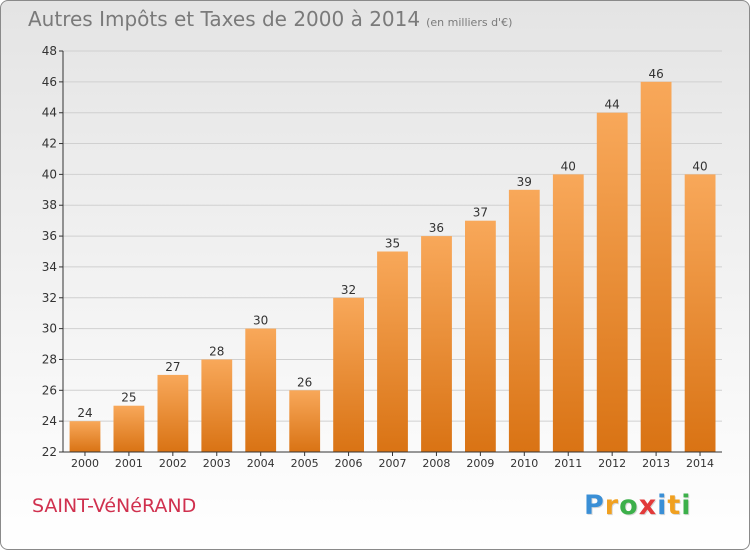 The width and height of the screenshot is (750, 550). I want to click on y-tick-label: 40, so click(49, 174).